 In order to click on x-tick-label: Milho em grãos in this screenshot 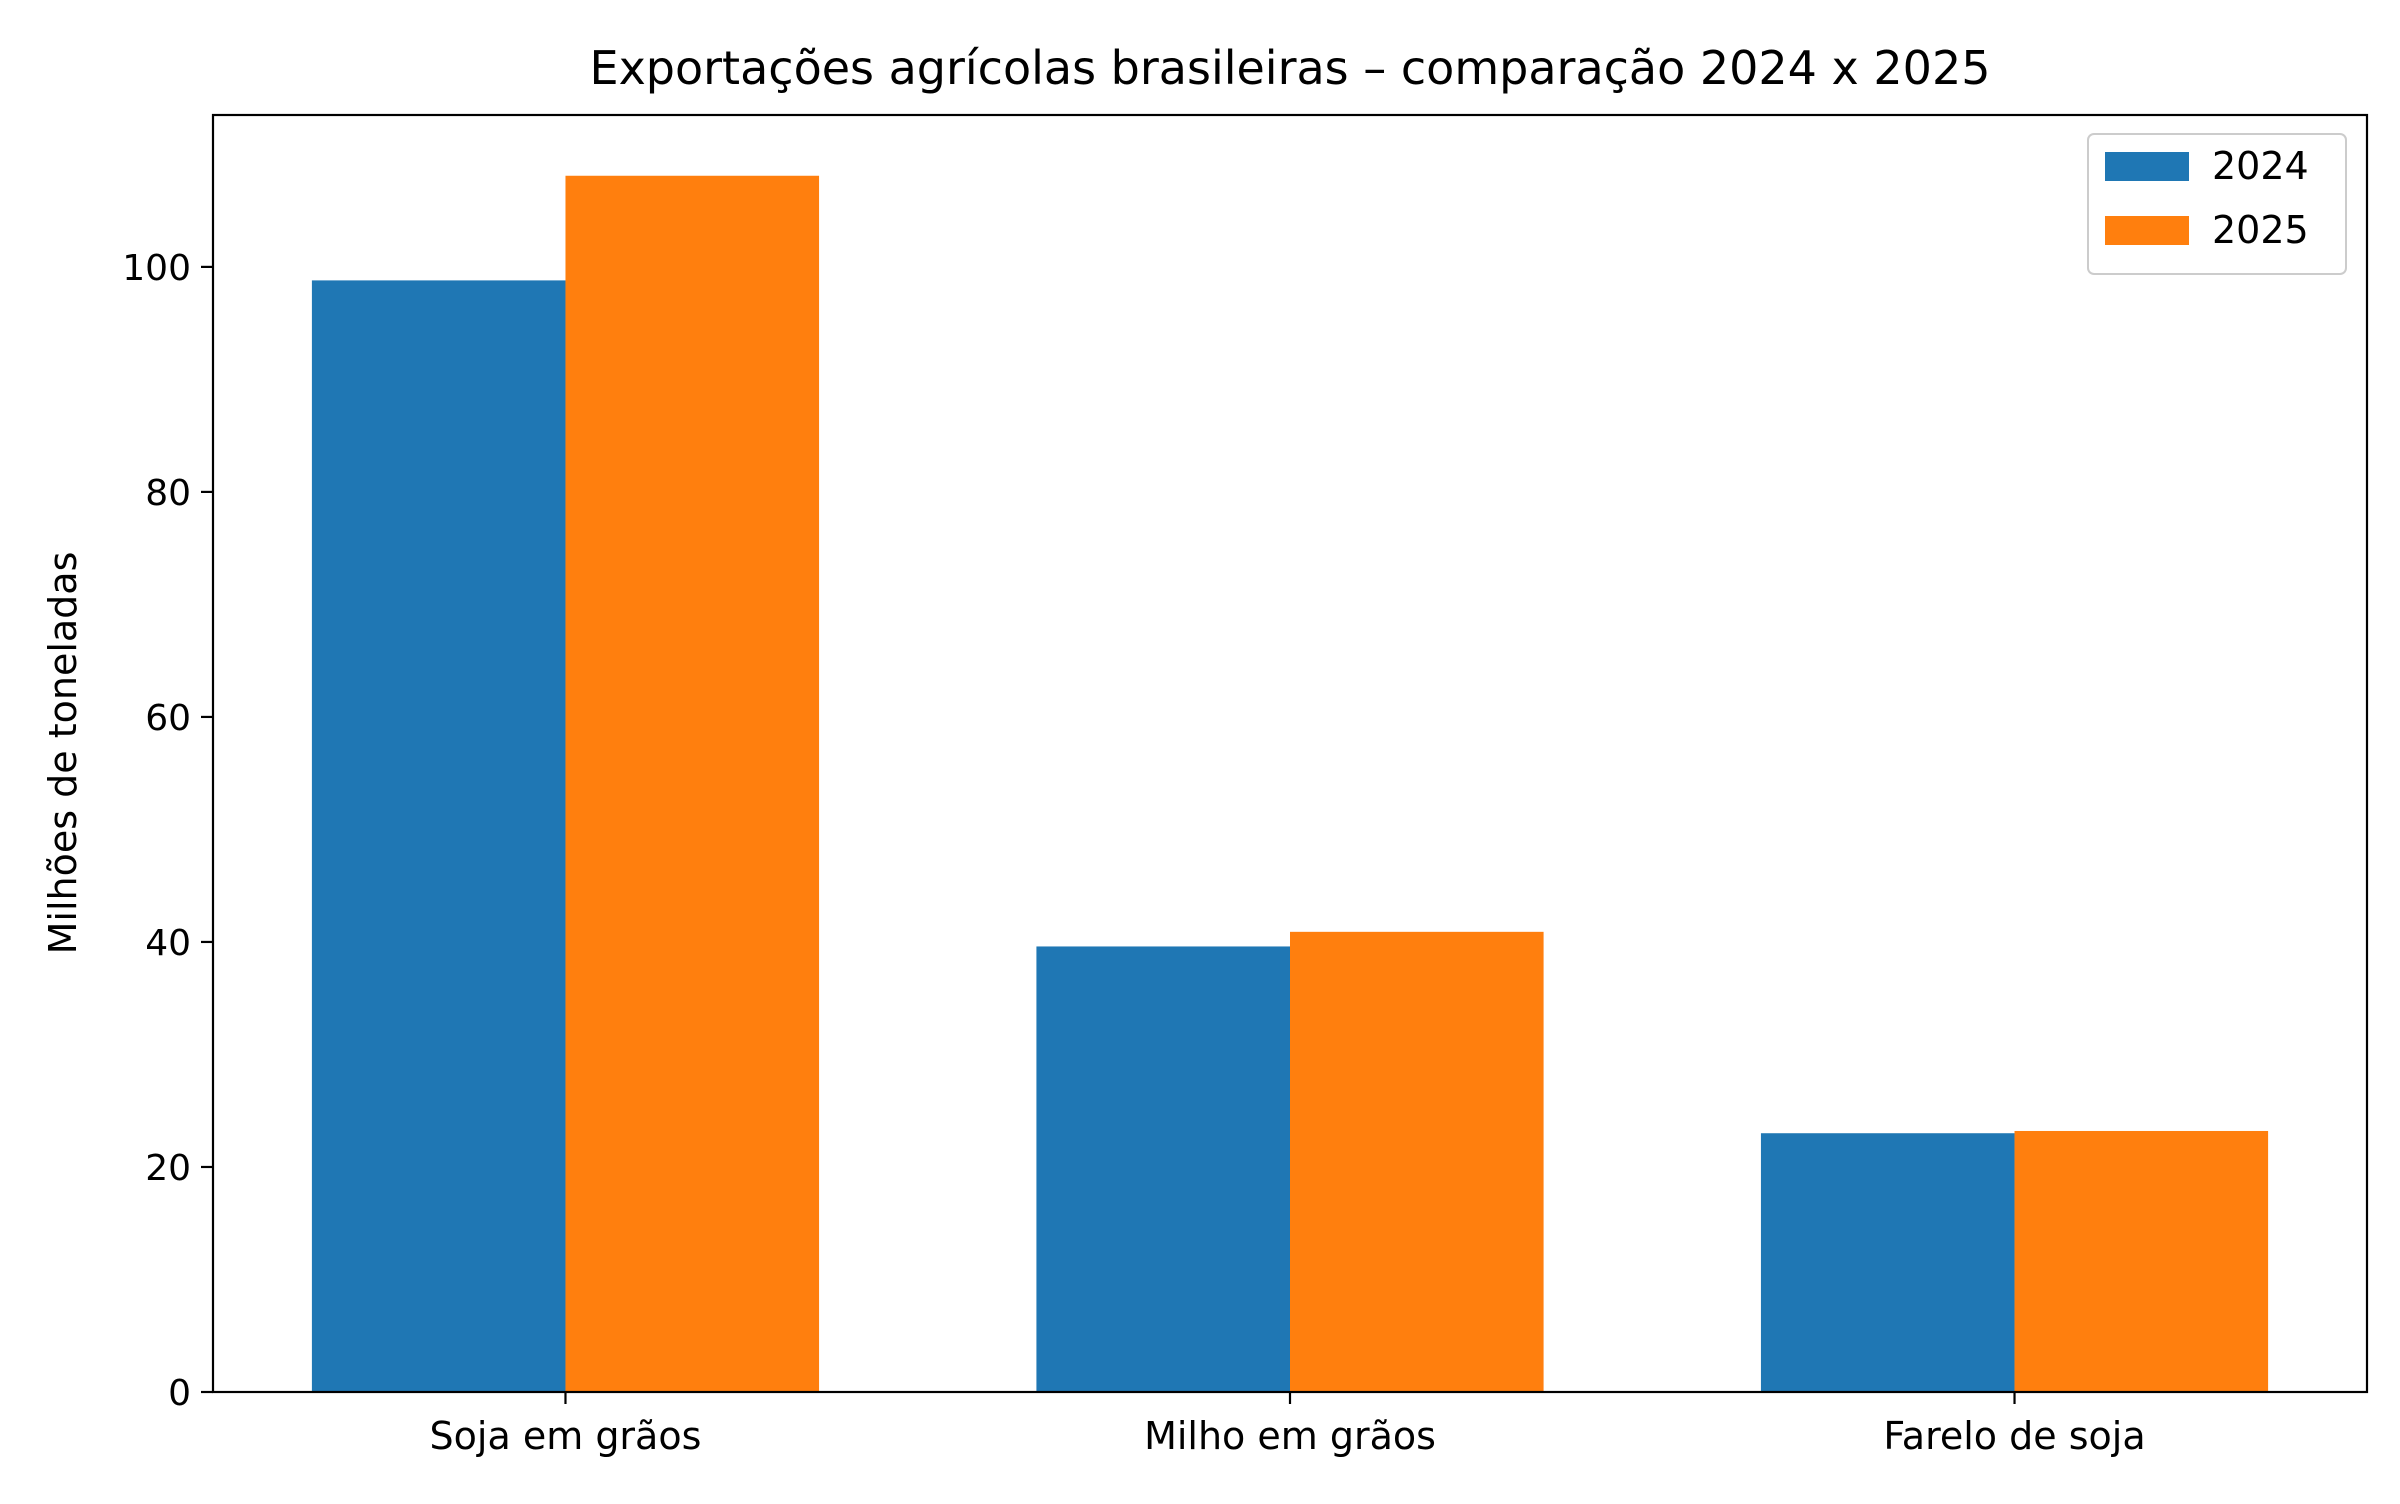, I will do `click(1290, 1436)`.